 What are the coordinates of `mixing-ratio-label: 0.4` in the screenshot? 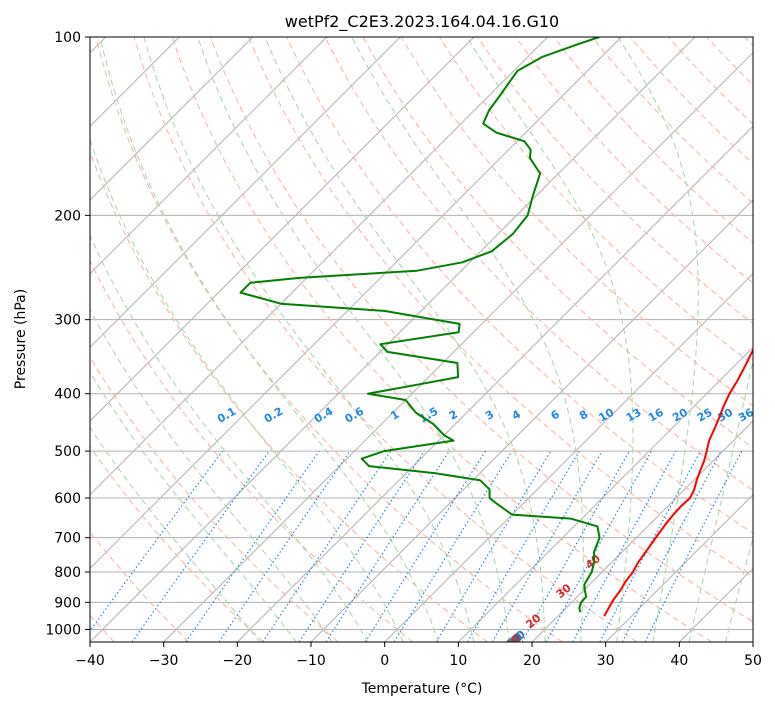 It's located at (324, 415).